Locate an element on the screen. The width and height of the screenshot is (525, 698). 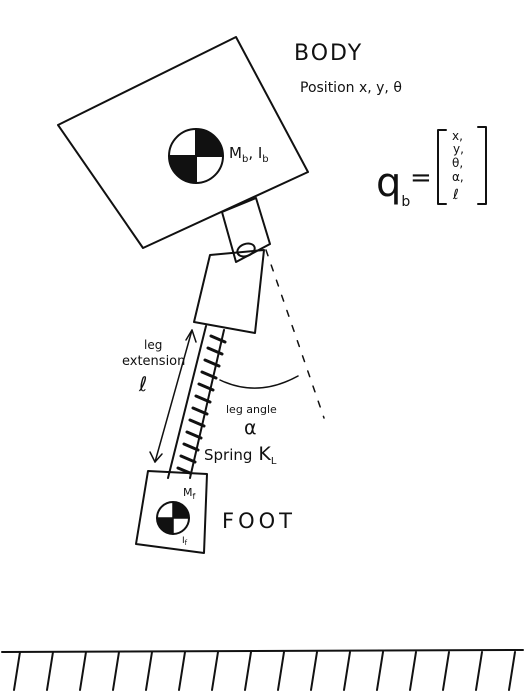
leg-extension-arrow is located at coordinates (173, 396).